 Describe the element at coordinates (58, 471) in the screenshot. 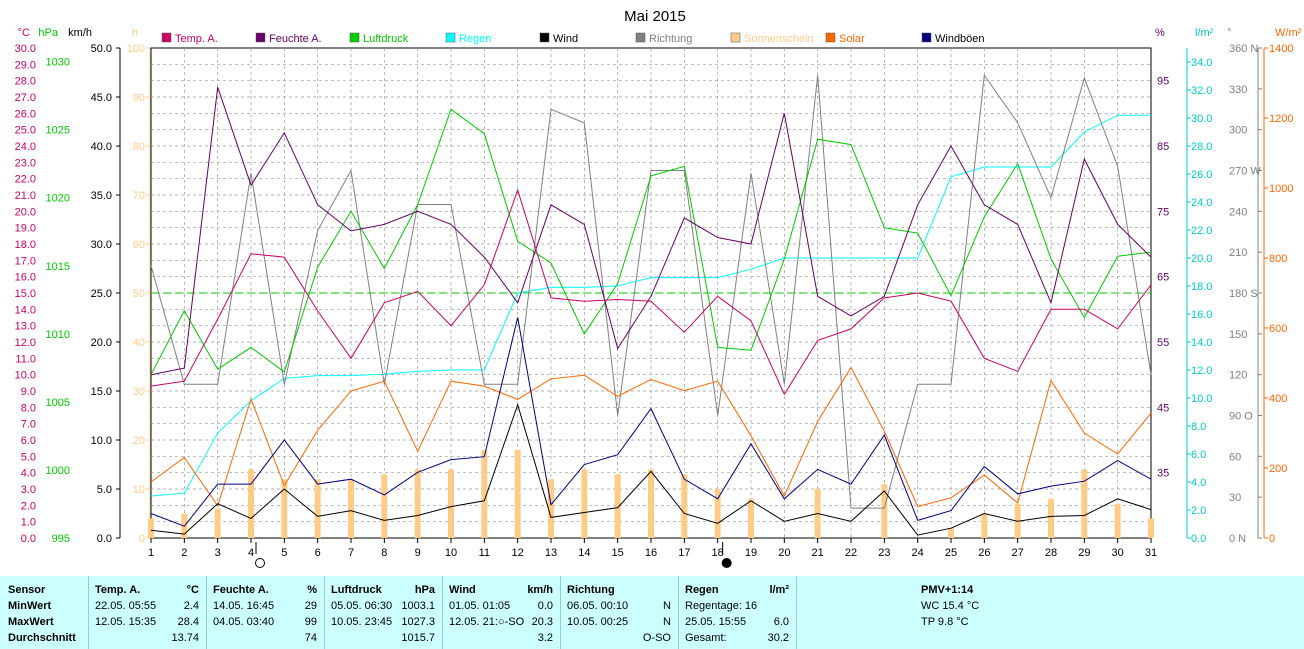

I see `pressure-tick-label: 1000` at that location.